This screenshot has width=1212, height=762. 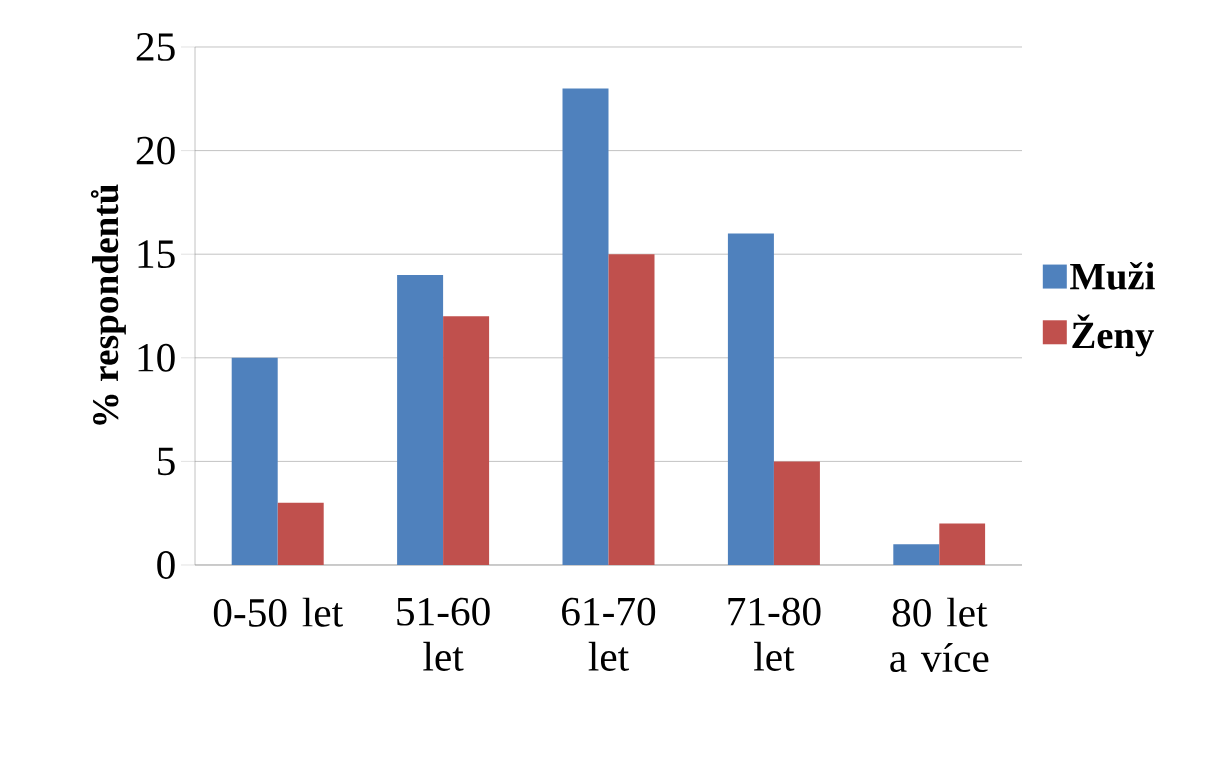 What do you see at coordinates (166, 565) in the screenshot?
I see `y-tick-label: 0` at bounding box center [166, 565].